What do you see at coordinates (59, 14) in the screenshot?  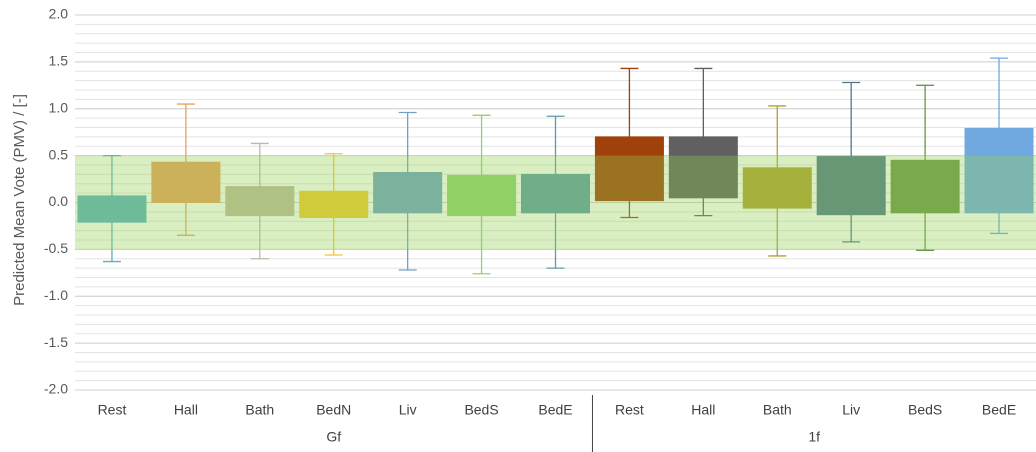 I see `y-tick-label: 2.0` at bounding box center [59, 14].